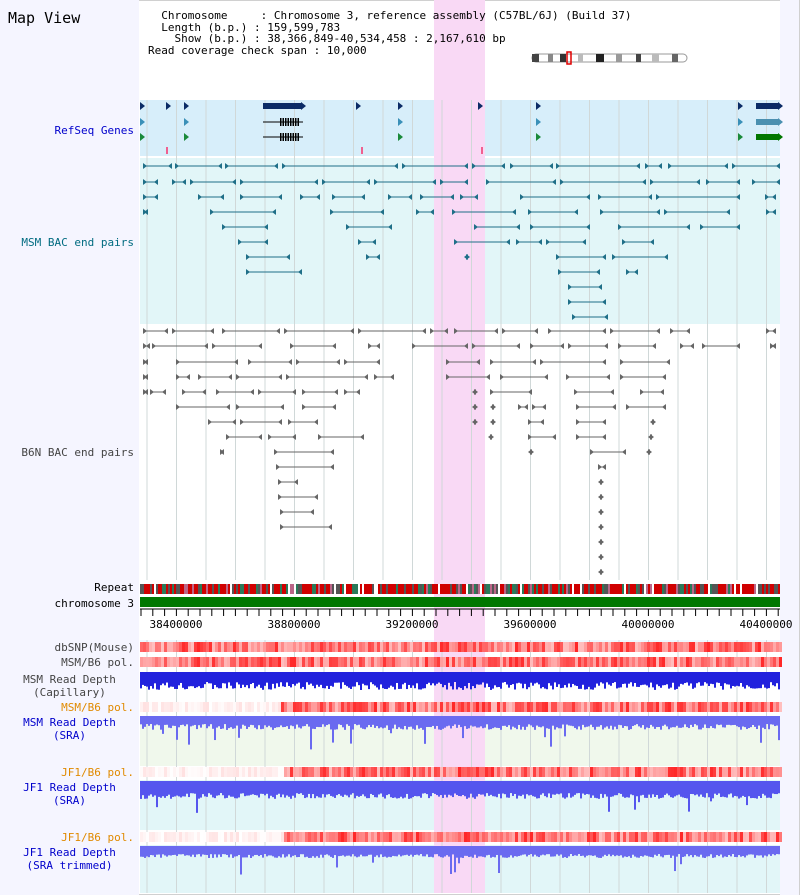 This screenshot has width=800, height=895. What do you see at coordinates (94, 130) in the screenshot?
I see `track-label-refseq: RefSeq Genes` at bounding box center [94, 130].